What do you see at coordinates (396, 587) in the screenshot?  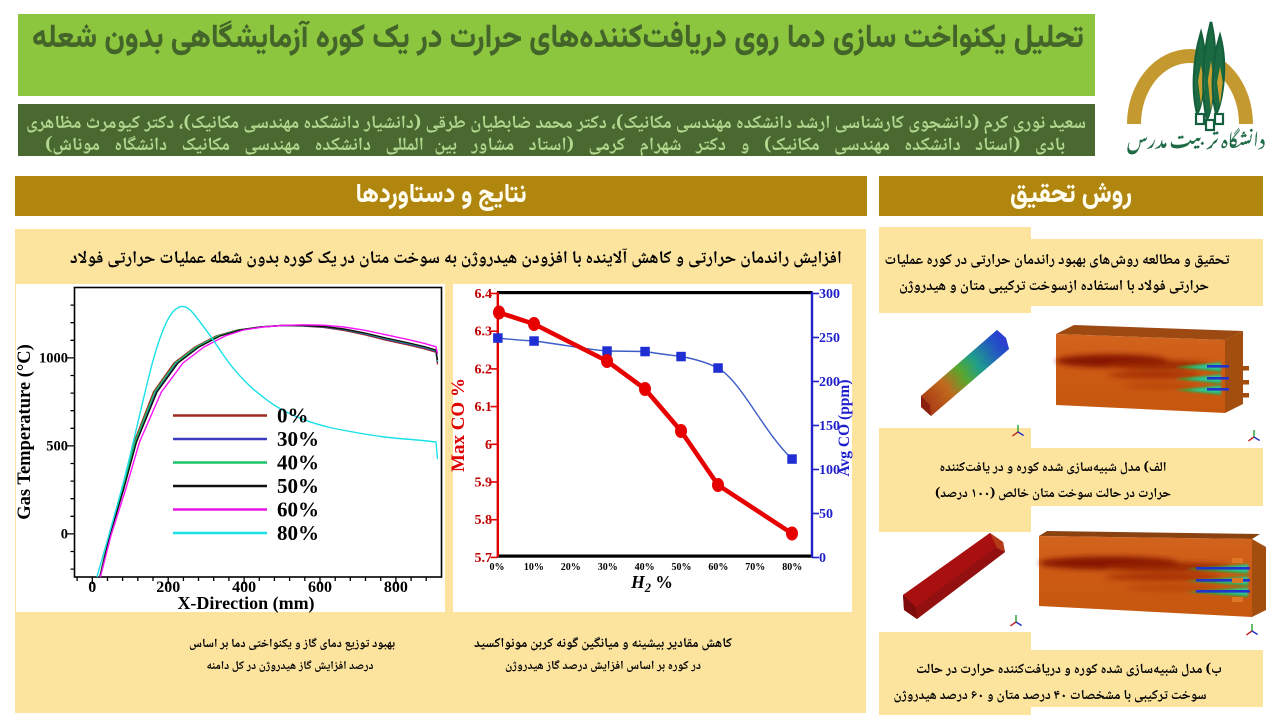 I see `svg-text: 800` at bounding box center [396, 587].